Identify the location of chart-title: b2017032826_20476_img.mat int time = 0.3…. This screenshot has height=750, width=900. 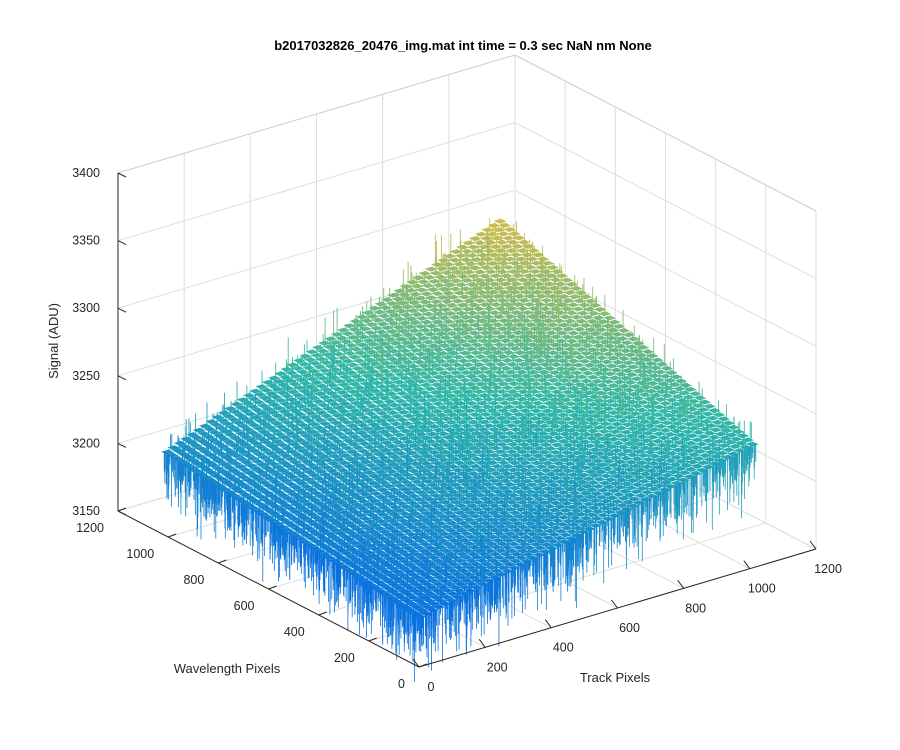
(463, 45).